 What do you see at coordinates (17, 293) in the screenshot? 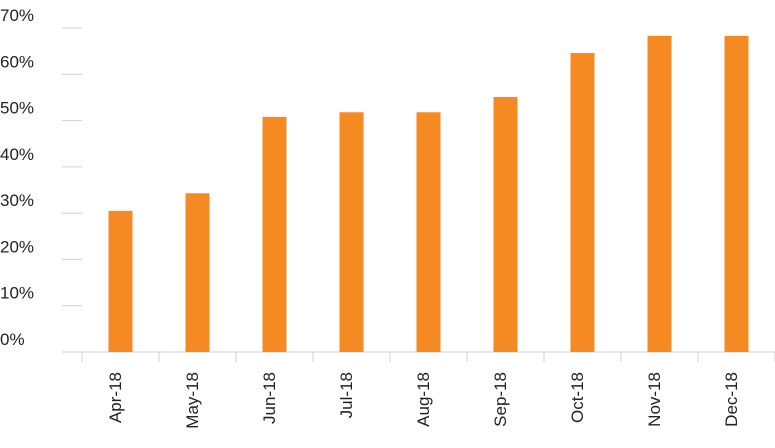
I see `y-tick-label: 10%` at bounding box center [17, 293].